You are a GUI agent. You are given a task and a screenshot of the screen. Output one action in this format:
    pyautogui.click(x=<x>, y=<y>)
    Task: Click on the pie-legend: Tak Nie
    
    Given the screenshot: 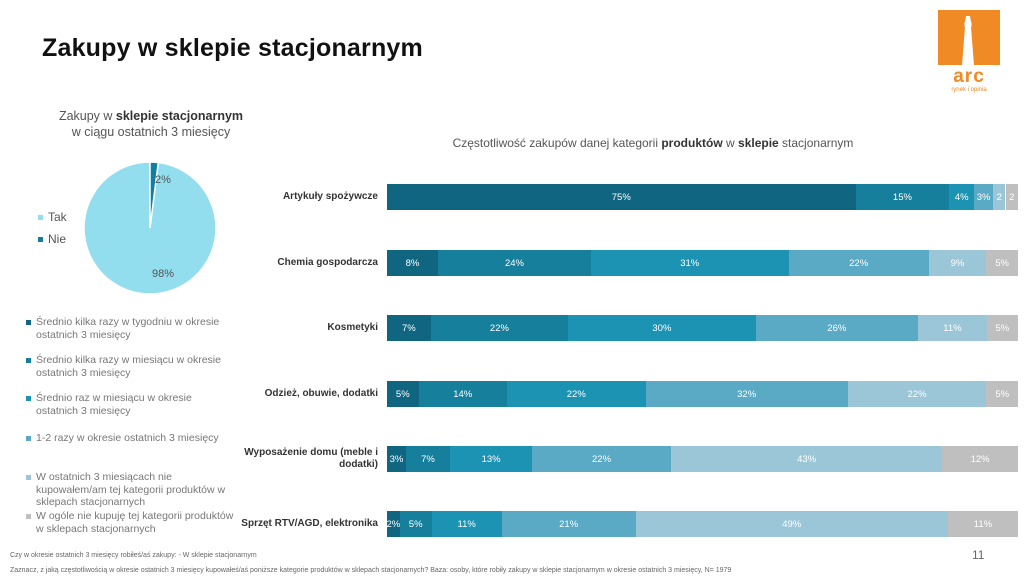 What is the action you would take?
    pyautogui.click(x=52, y=228)
    